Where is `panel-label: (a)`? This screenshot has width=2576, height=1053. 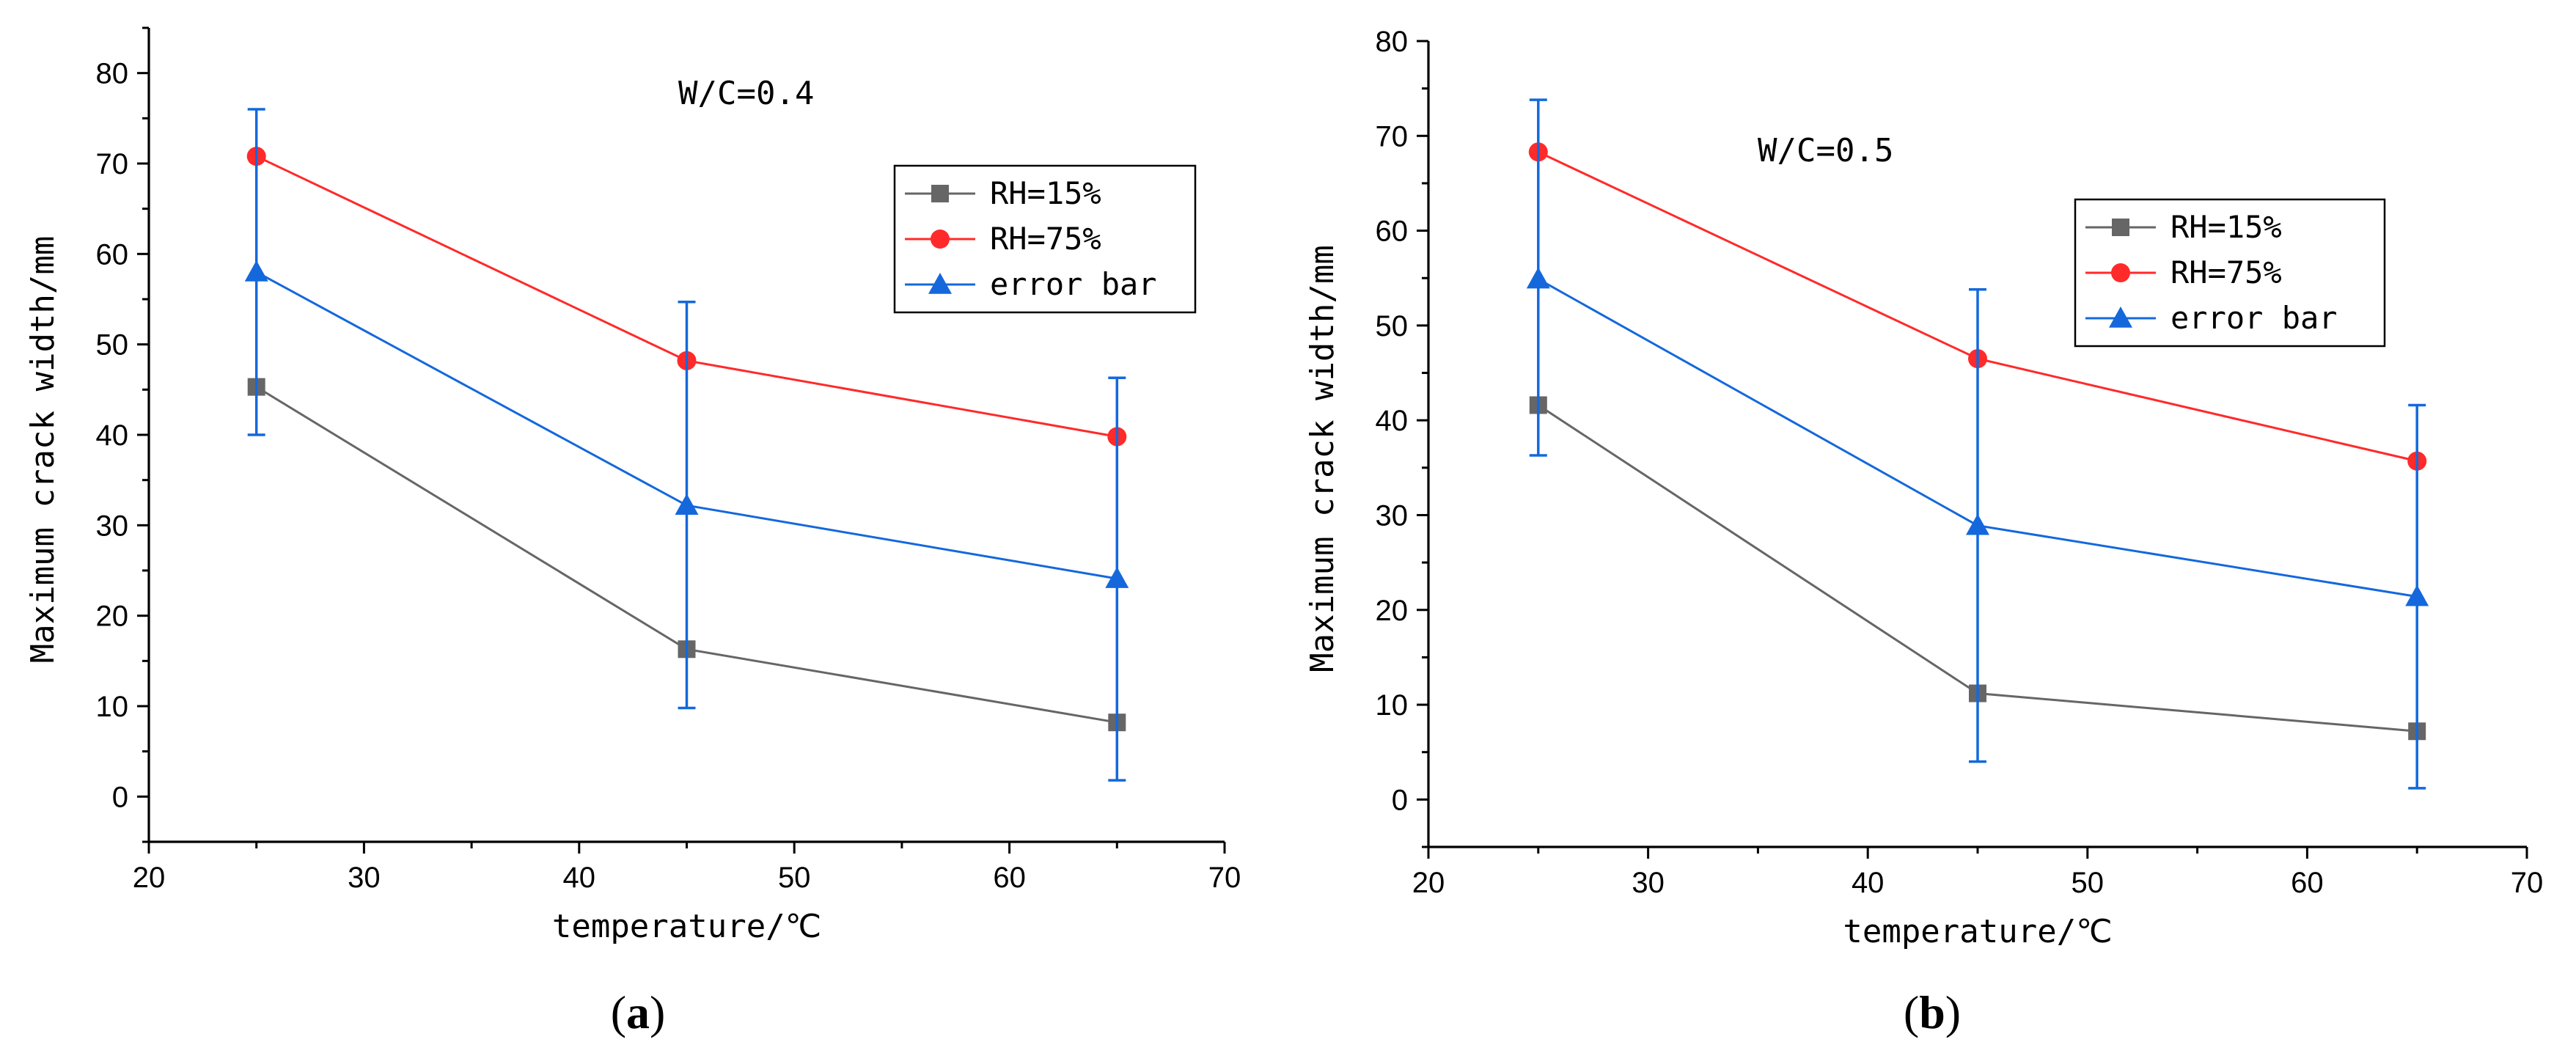 panel-label: (a) is located at coordinates (639, 1012).